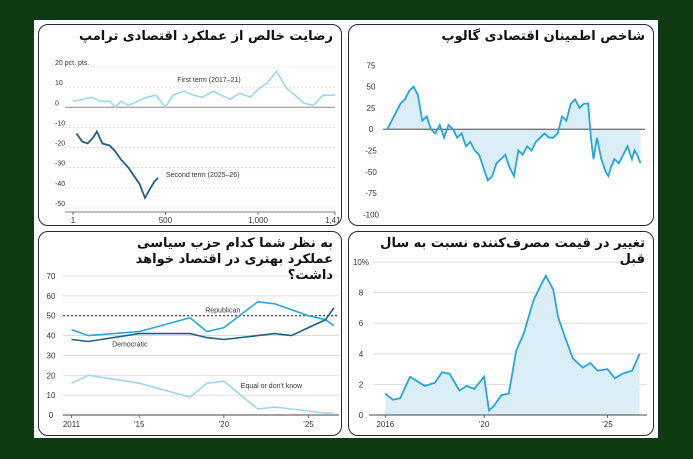 The width and height of the screenshot is (693, 459). What do you see at coordinates (51, 296) in the screenshot?
I see `y-tick-label: 60` at bounding box center [51, 296].